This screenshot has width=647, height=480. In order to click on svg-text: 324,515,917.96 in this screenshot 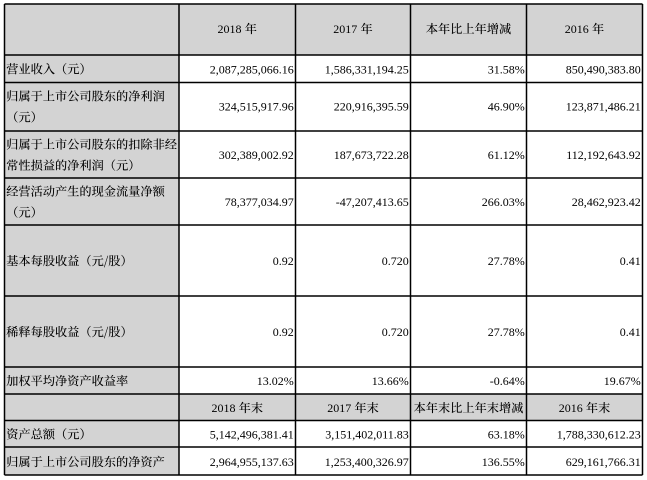, I will do `click(256, 106)`.